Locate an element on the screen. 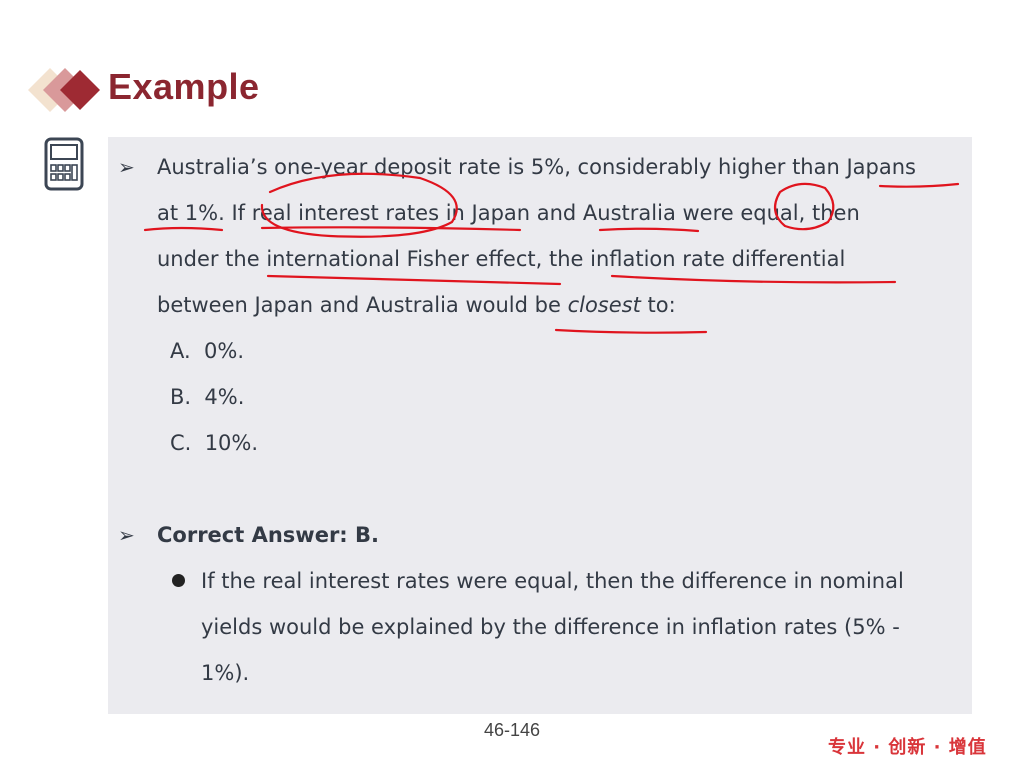 This screenshot has height=768, width=1024. diamonds-logo-icon is located at coordinates (64, 90).